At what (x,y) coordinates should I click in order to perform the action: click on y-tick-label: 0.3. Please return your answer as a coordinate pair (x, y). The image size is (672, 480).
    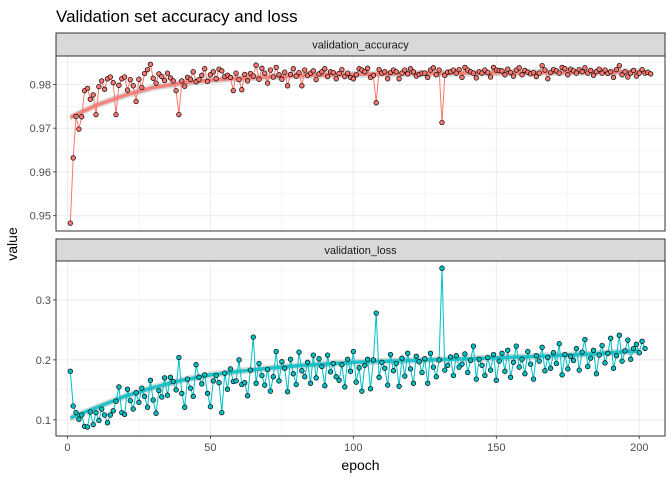
    Looking at the image, I should click on (43, 301).